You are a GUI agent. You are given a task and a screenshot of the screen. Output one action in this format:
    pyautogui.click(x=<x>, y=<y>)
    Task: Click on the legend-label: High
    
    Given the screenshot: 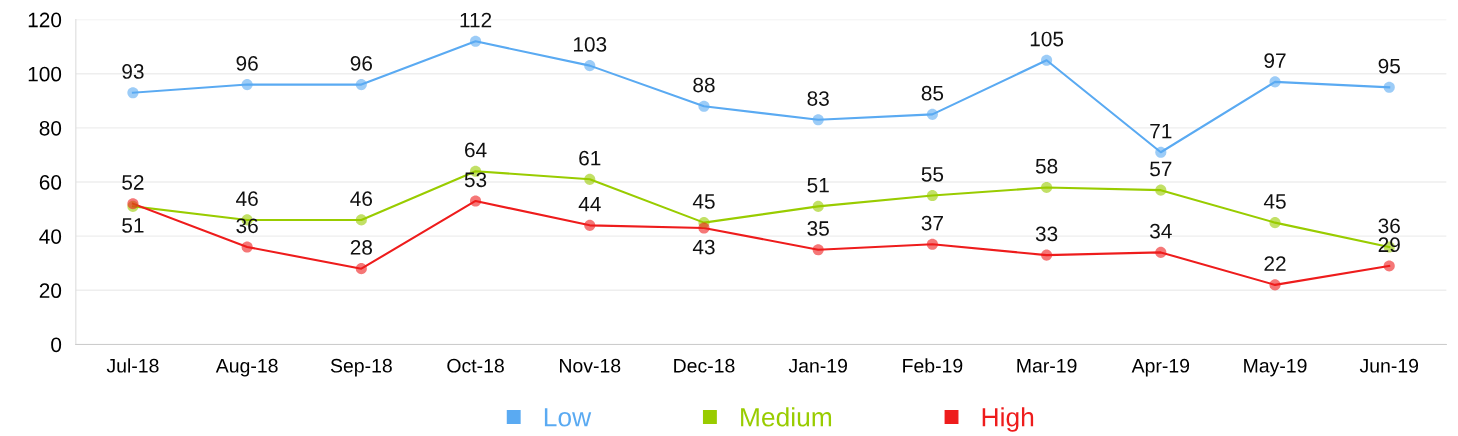 What is the action you would take?
    pyautogui.click(x=1008, y=419)
    